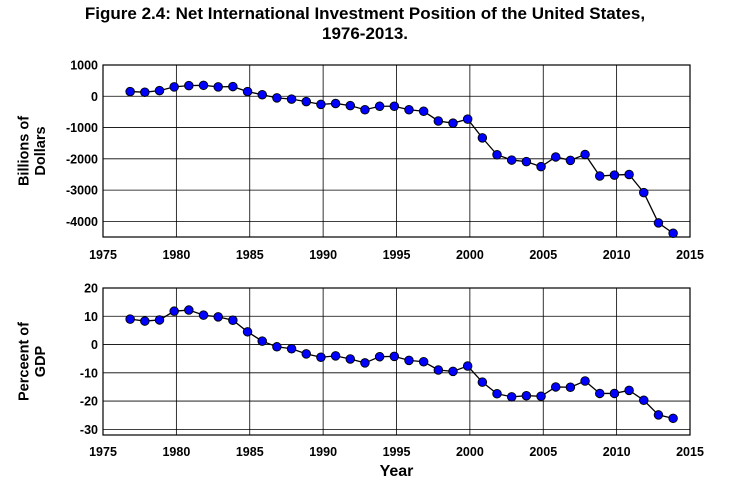  What do you see at coordinates (82, 128) in the screenshot?
I see `chart-1-ytick-label: -1000` at bounding box center [82, 128].